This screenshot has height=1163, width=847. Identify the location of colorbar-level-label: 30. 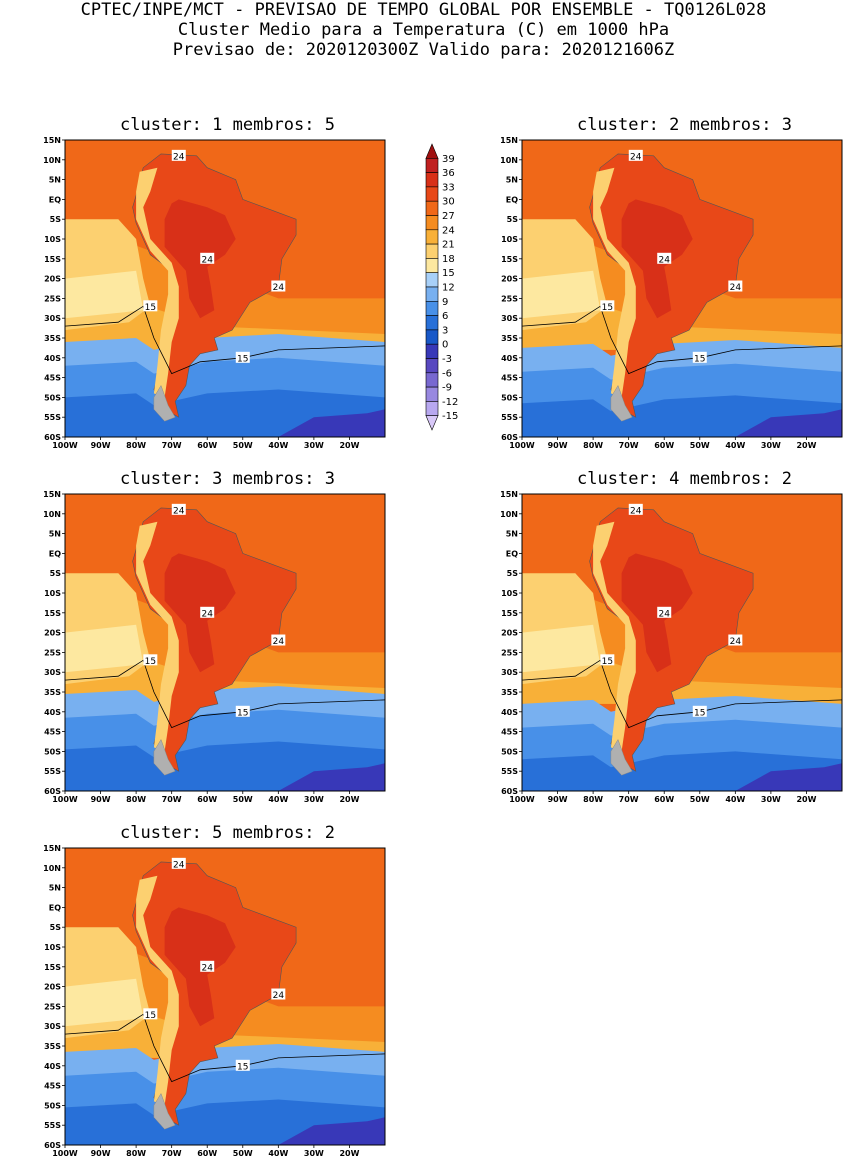
(448, 202).